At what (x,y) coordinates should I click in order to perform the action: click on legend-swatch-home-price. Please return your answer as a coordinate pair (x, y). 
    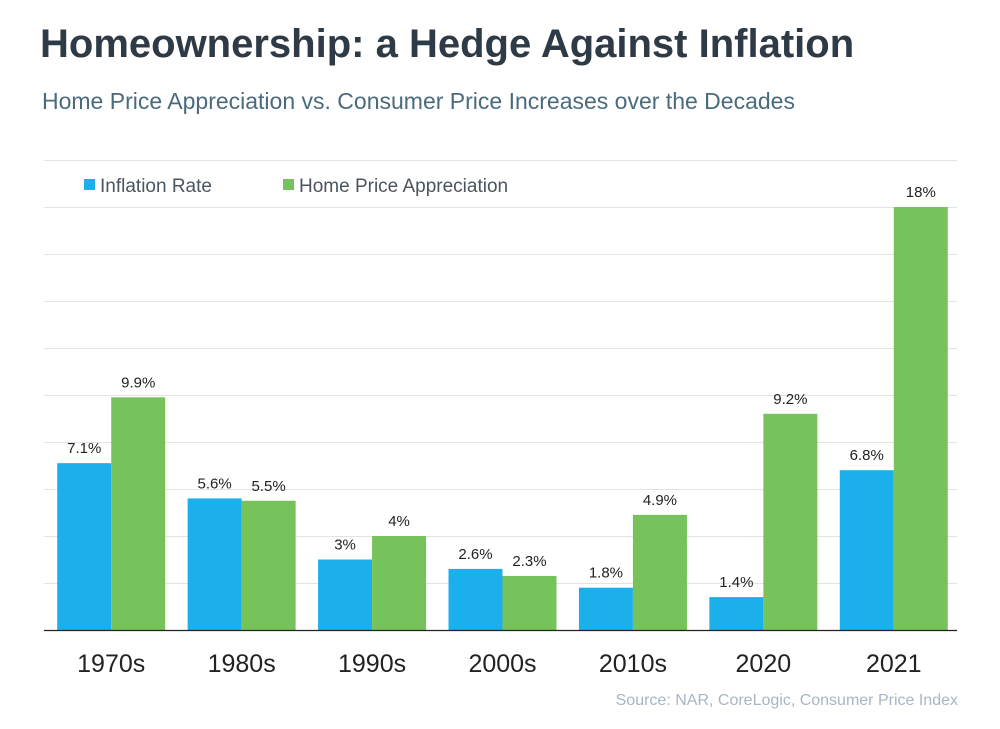
    Looking at the image, I should click on (288, 184).